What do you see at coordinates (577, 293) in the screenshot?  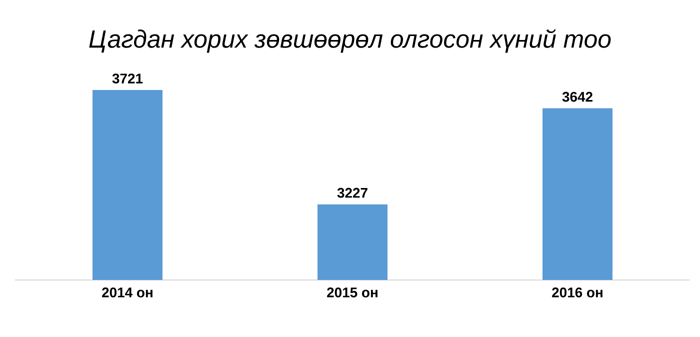 I see `x-tick-label: 2016 он` at bounding box center [577, 293].